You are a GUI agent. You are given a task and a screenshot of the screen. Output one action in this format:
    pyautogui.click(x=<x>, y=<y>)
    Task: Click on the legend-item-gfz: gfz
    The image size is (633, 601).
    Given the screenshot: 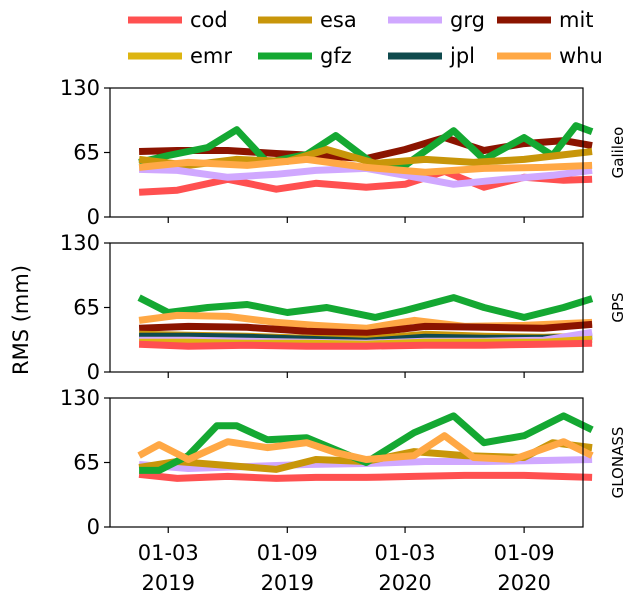 What is the action you would take?
    pyautogui.click(x=305, y=56)
    